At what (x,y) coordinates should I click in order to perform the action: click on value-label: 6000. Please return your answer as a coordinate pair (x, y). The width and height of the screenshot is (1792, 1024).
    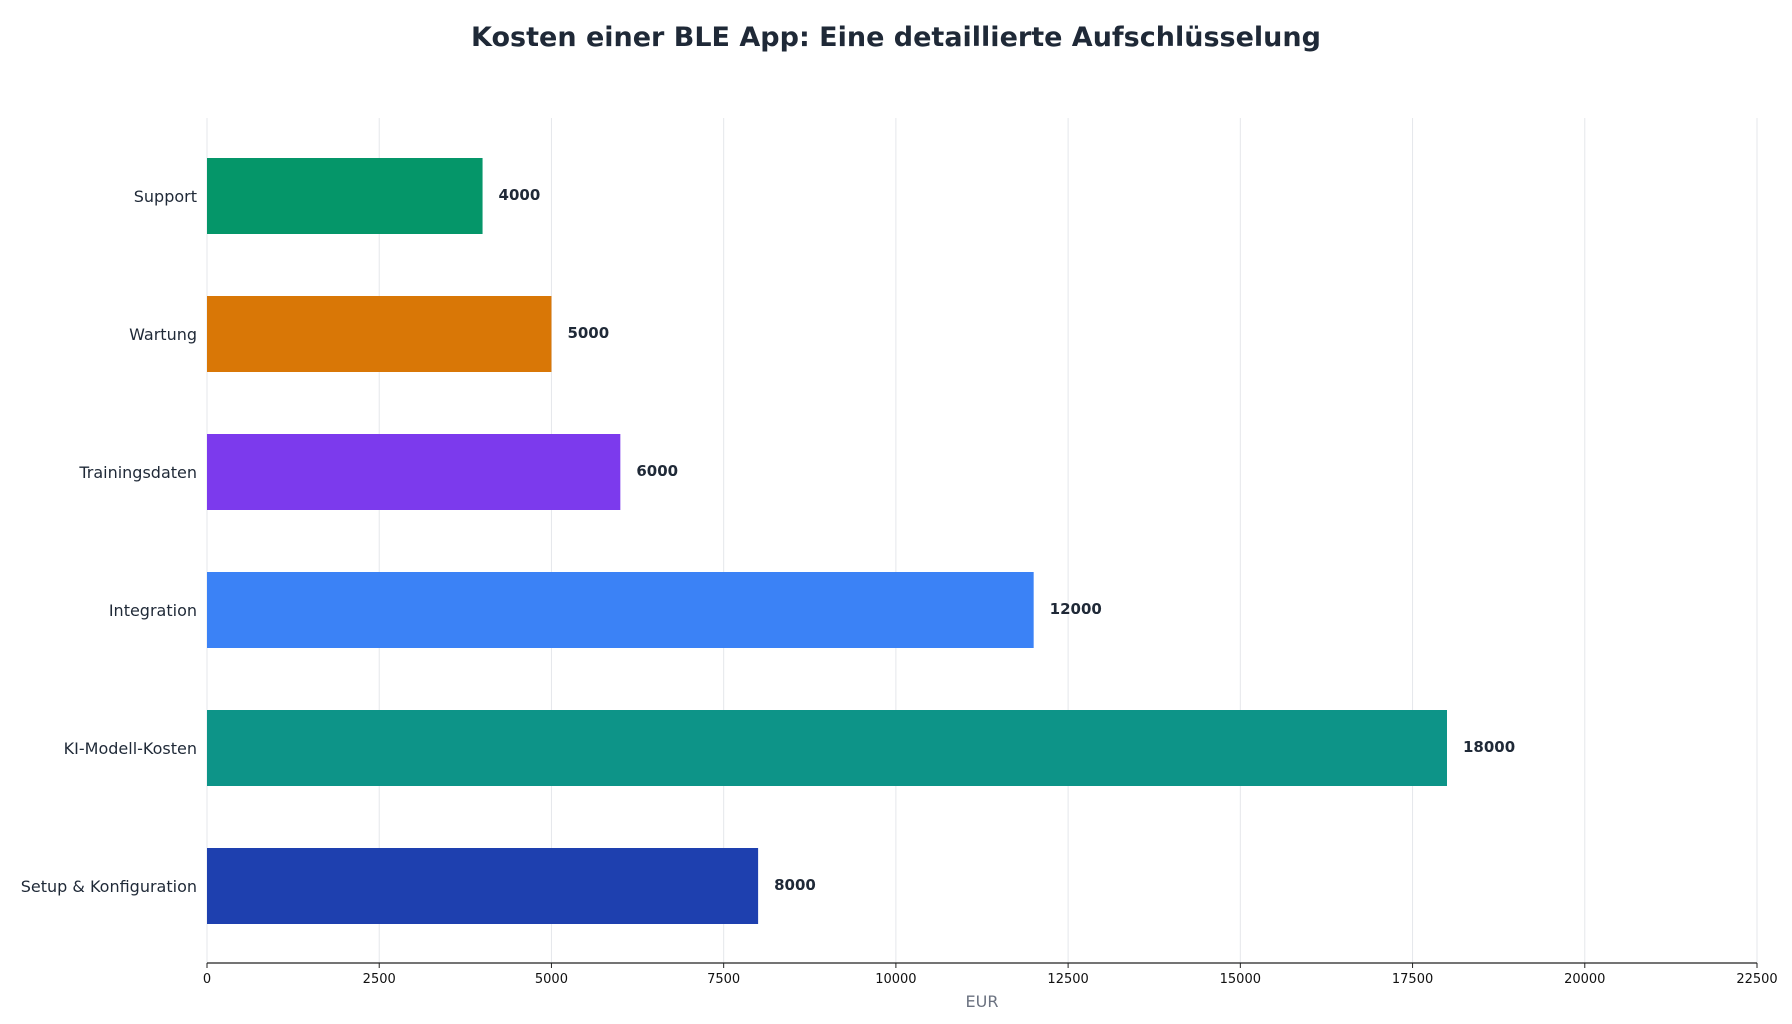
    Looking at the image, I should click on (657, 471).